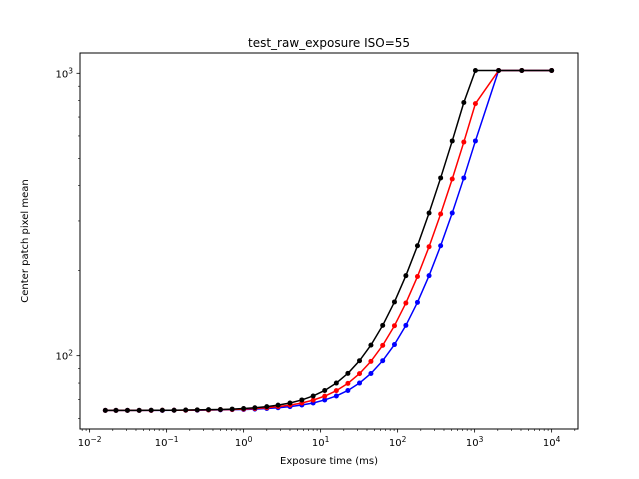 Image resolution: width=639 pixels, height=479 pixels. Describe the element at coordinates (398, 442) in the screenshot. I see `x-tick-label: 10²` at that location.